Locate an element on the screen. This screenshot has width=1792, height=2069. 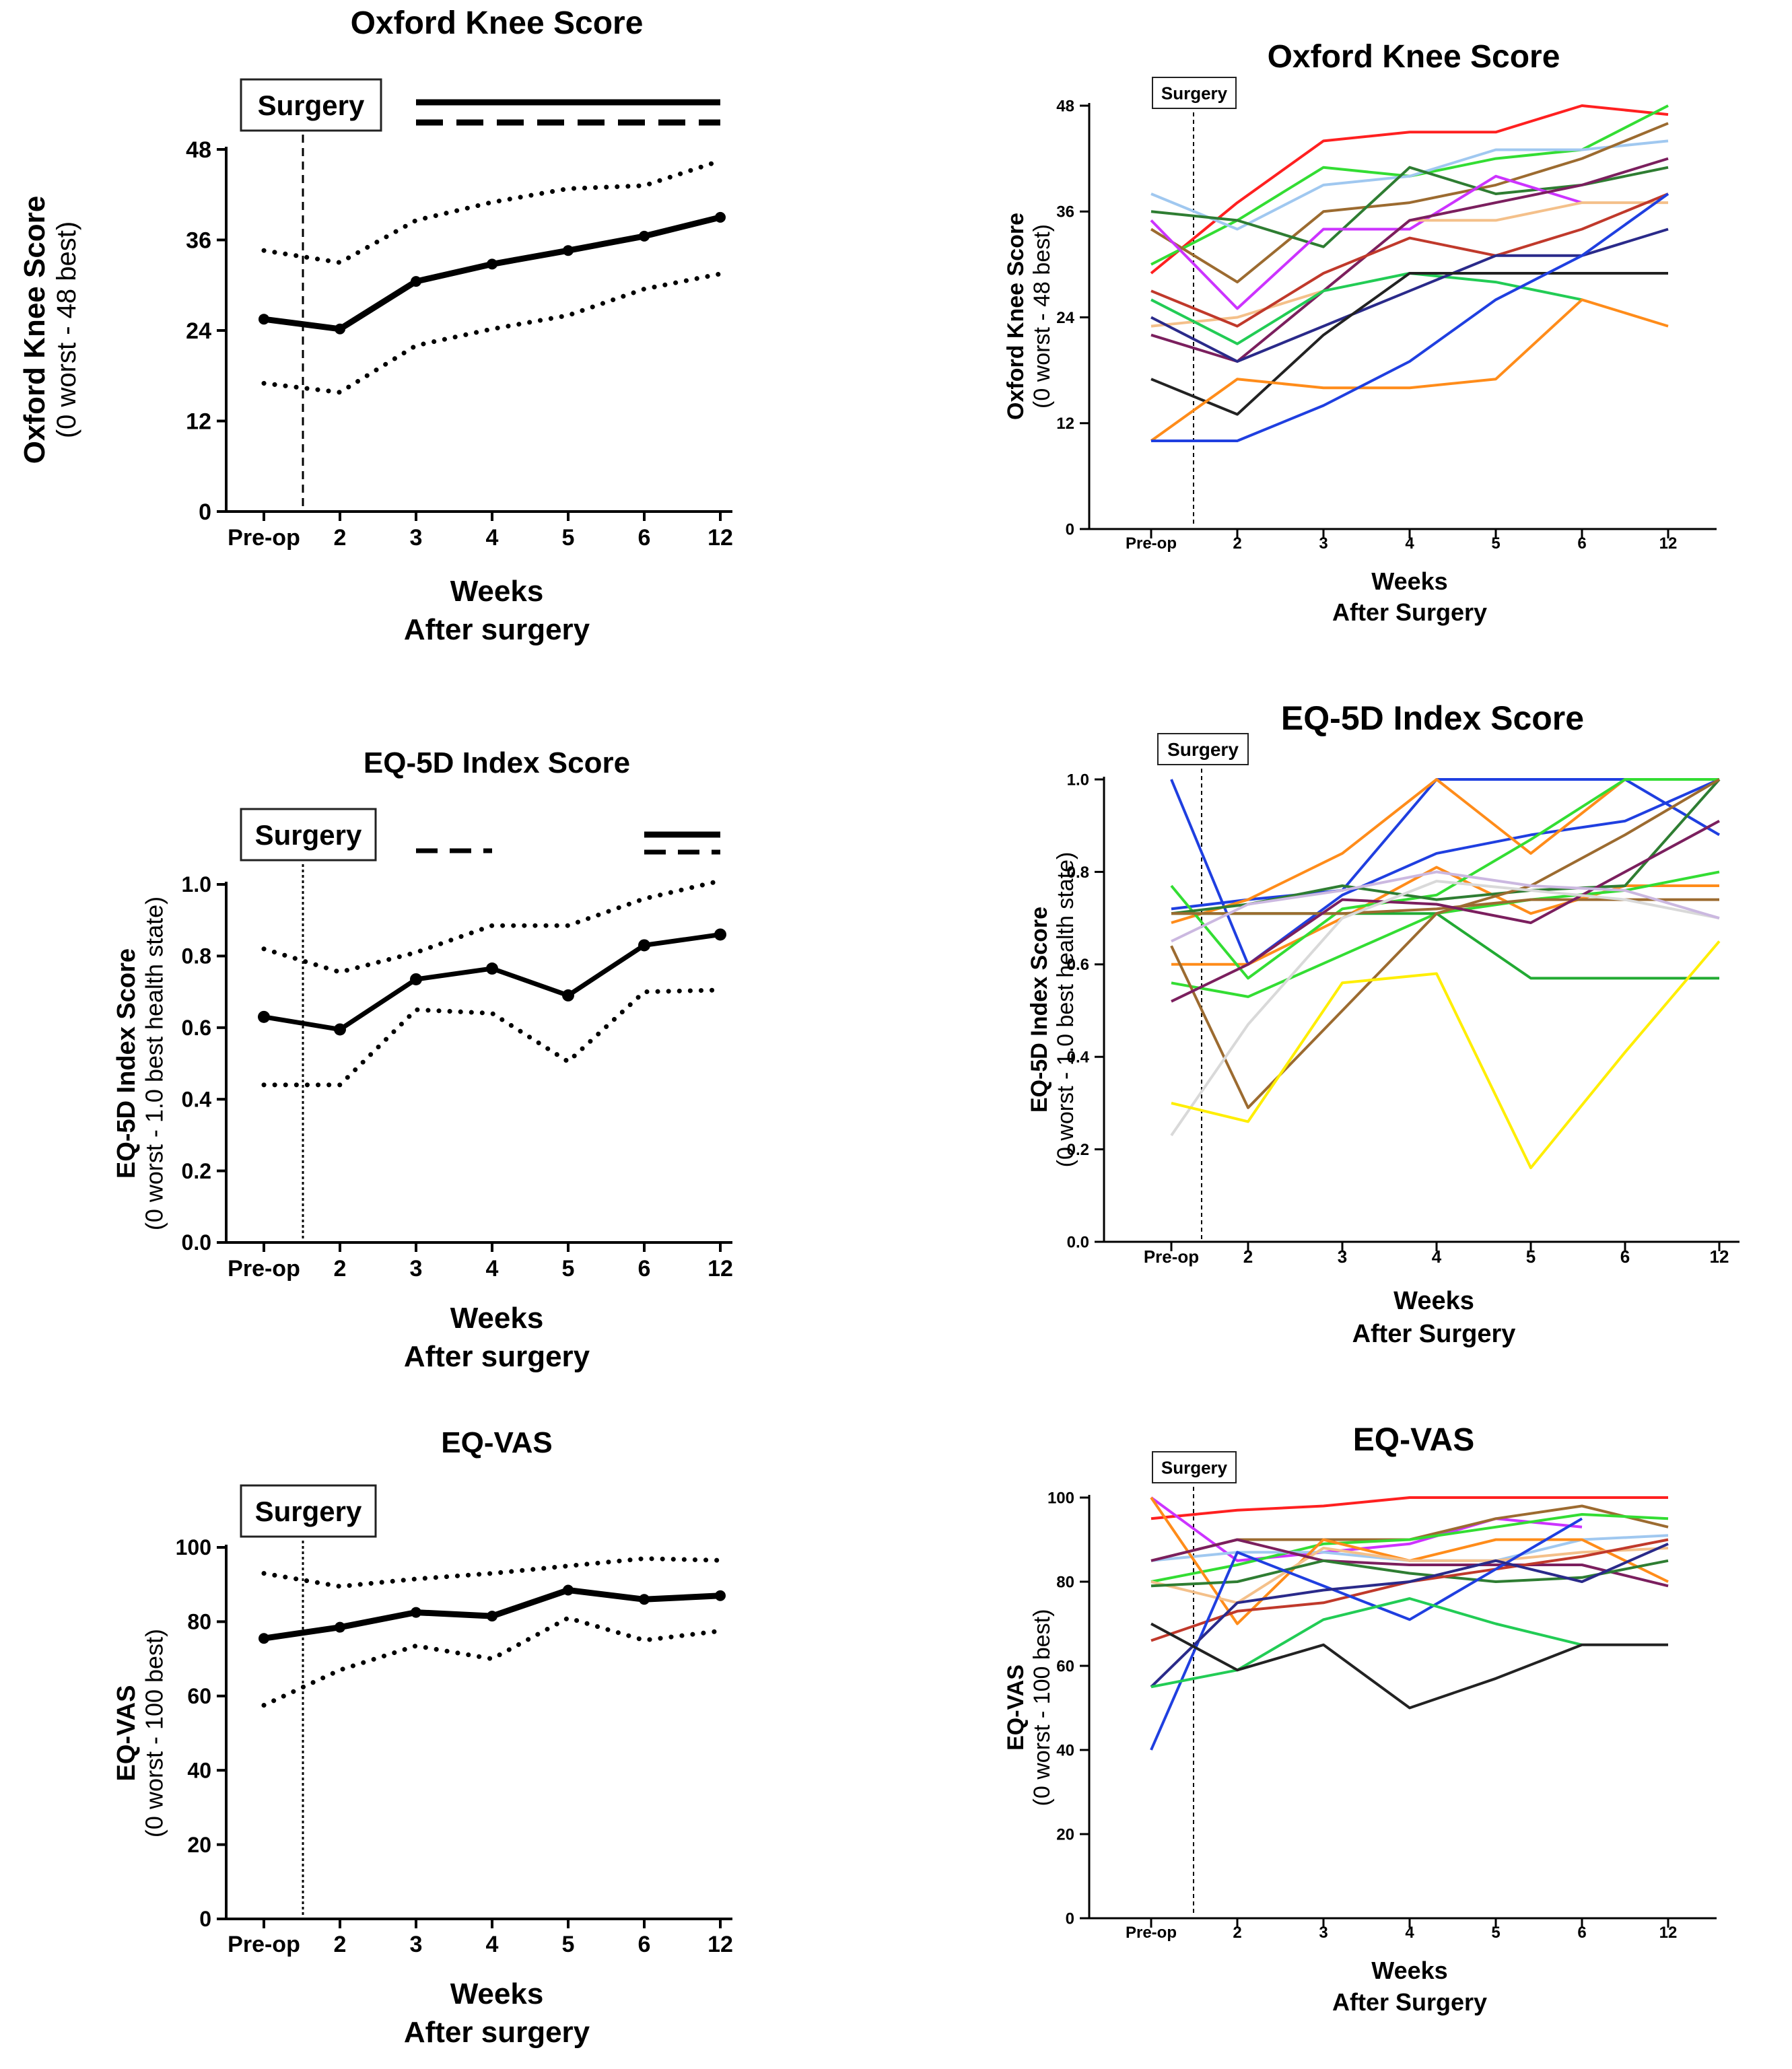
patient-line-P13 is located at coordinates (1366, 1643).